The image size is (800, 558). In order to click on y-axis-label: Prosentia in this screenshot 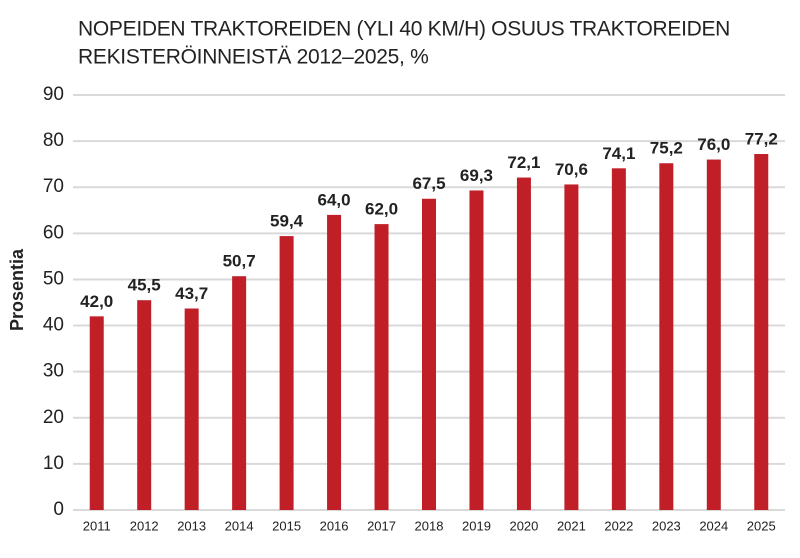, I will do `click(17, 289)`.